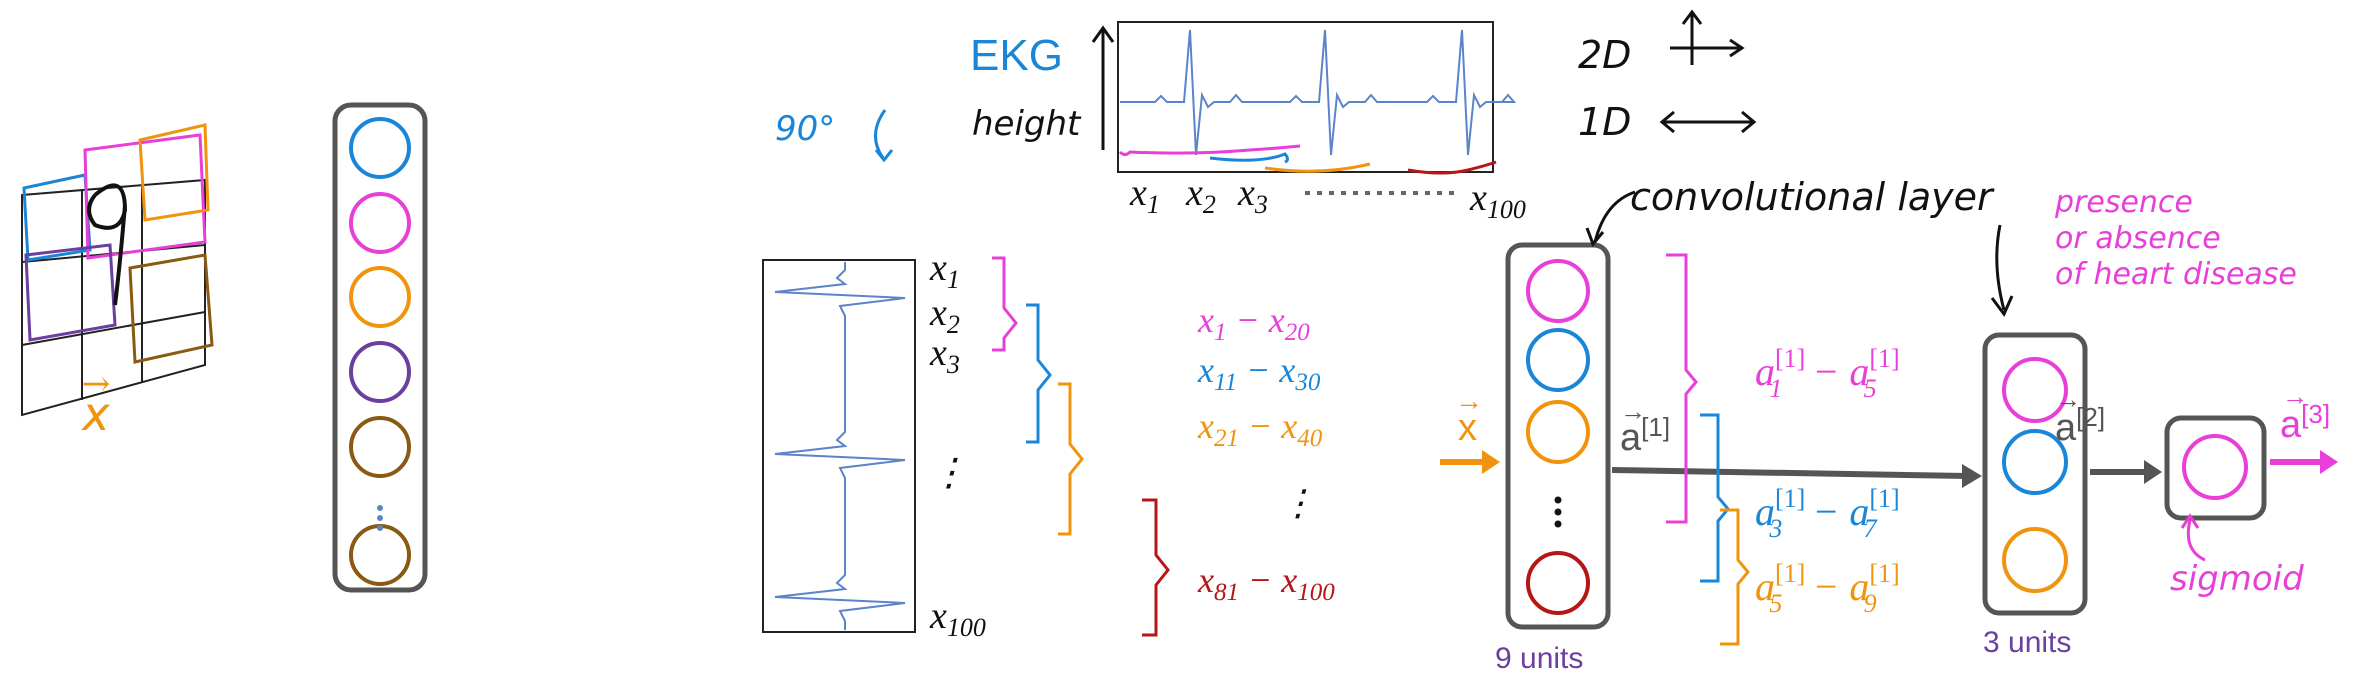 Image resolution: width=2359 pixels, height=686 pixels. What do you see at coordinates (2176, 274) in the screenshot?
I see `output-note-line: of heart disease` at bounding box center [2176, 274].